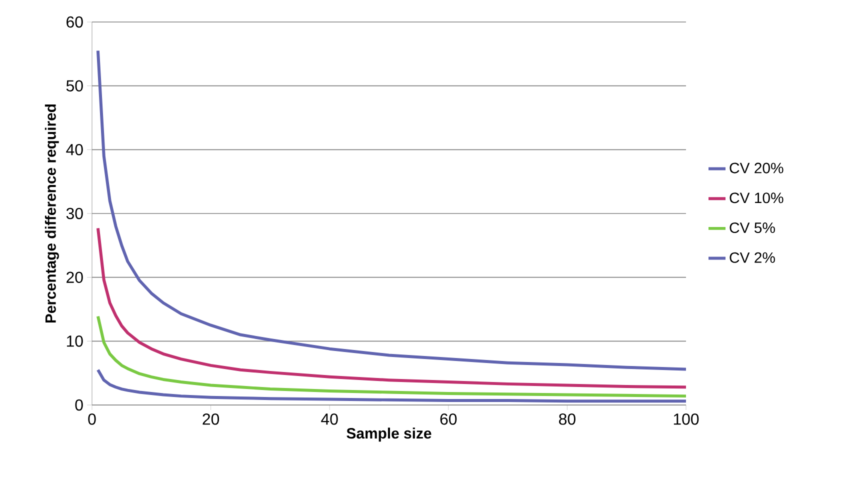 This screenshot has height=479, width=856. What do you see at coordinates (92, 419) in the screenshot?
I see `x-tick-label: 0` at bounding box center [92, 419].